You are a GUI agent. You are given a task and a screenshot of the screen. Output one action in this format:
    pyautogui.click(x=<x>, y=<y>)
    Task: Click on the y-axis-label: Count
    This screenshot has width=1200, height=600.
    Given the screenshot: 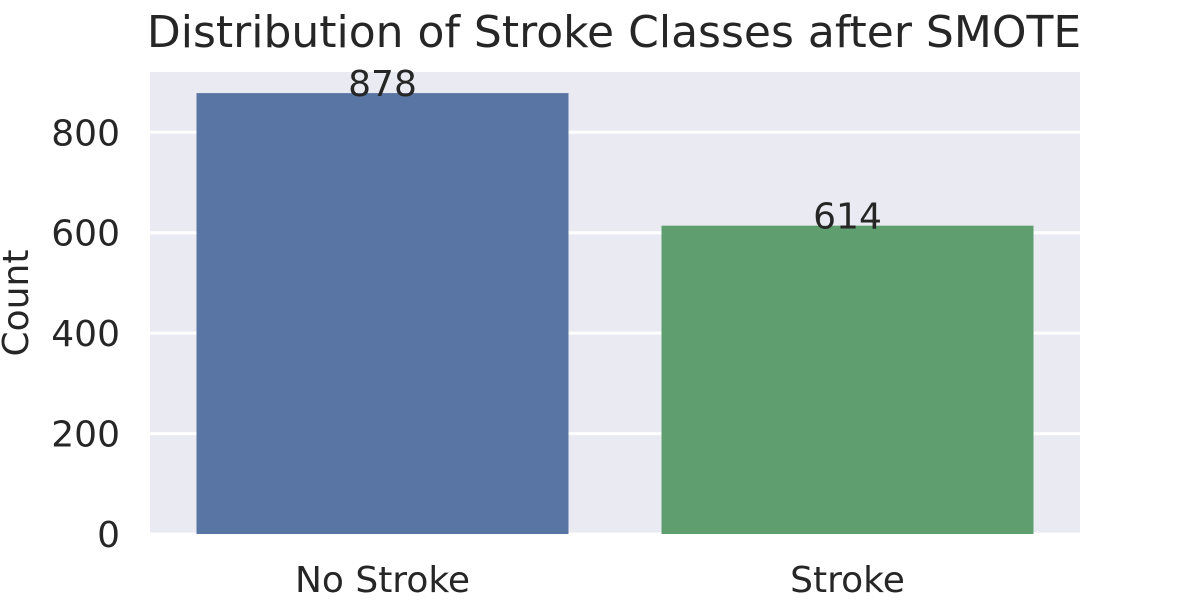 What is the action you would take?
    pyautogui.click(x=18, y=303)
    